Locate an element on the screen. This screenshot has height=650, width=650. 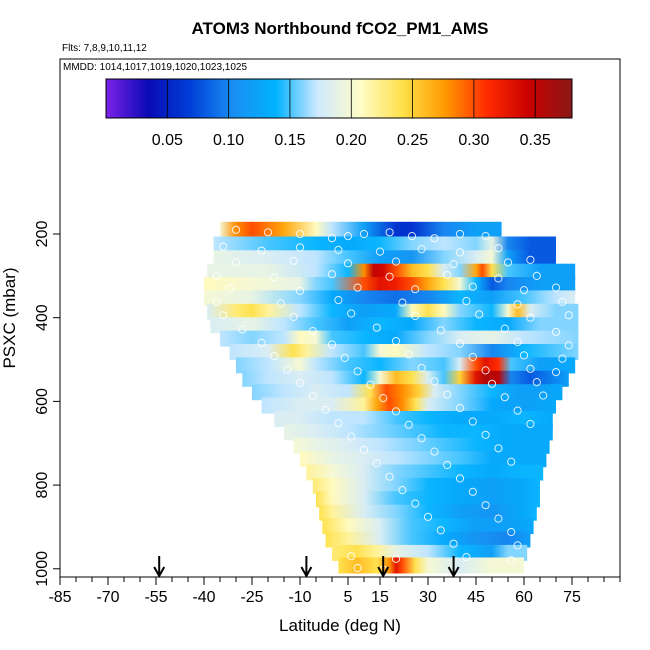
y-axis: 200 400 600 800 1000 is located at coordinates (47, 404).